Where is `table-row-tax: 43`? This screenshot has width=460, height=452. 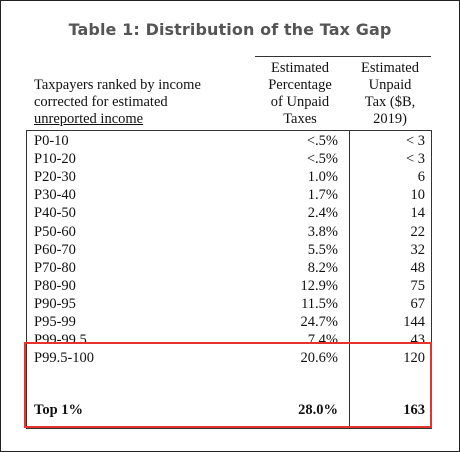 table-row-tax: 43 is located at coordinates (418, 340).